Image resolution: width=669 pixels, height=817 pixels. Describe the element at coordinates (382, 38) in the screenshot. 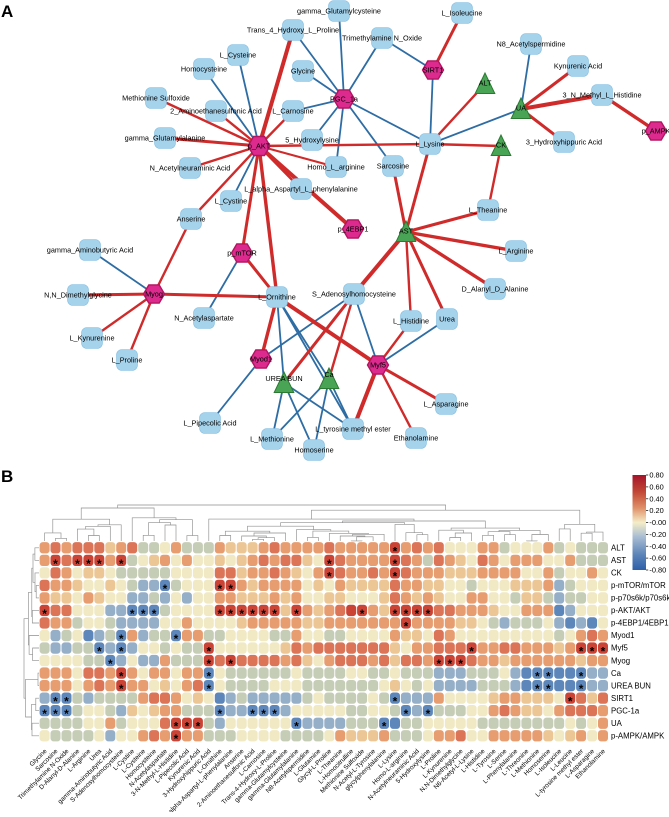

I see `svg-text: Trimethylamine N_Oxide` at that location.